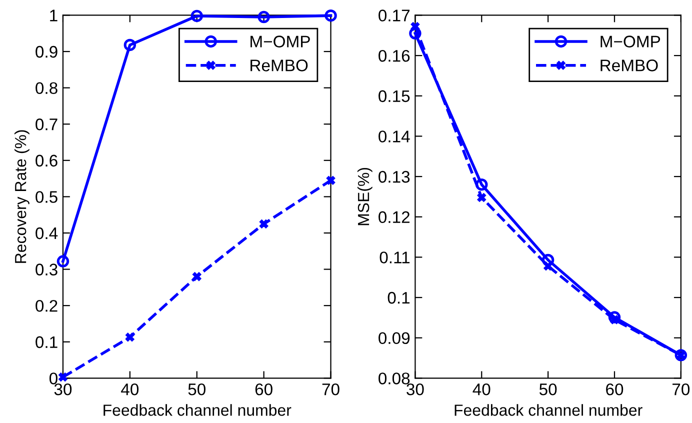 The height and width of the screenshot is (423, 692). Describe the element at coordinates (47, 233) in the screenshot. I see `y-tick-label: 0.4` at that location.